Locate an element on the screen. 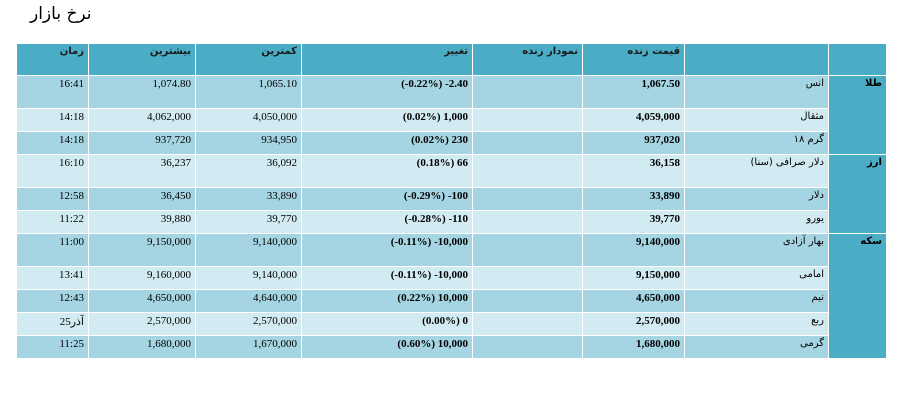 This screenshot has height=420, width=900. price: 1,680,000 is located at coordinates (633, 347).